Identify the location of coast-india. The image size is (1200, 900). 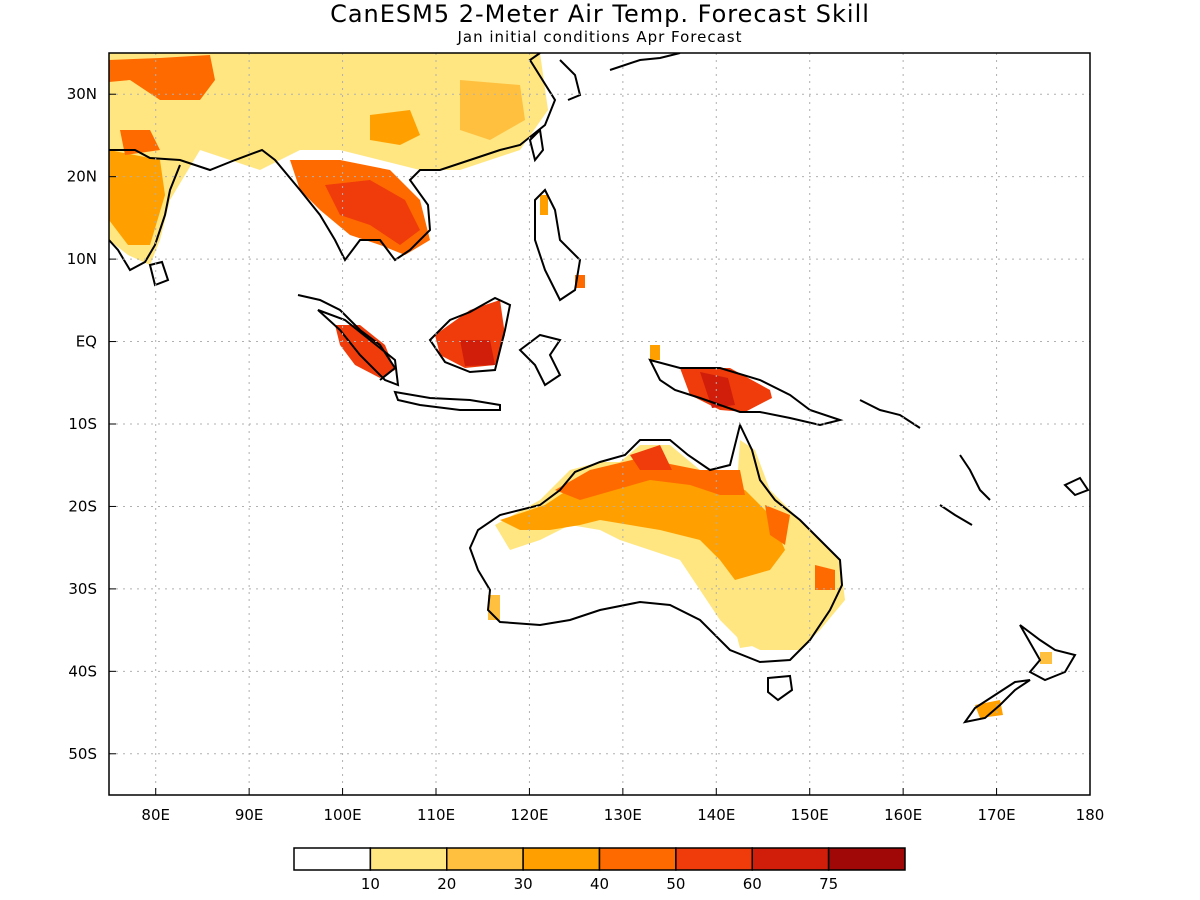
(145, 218).